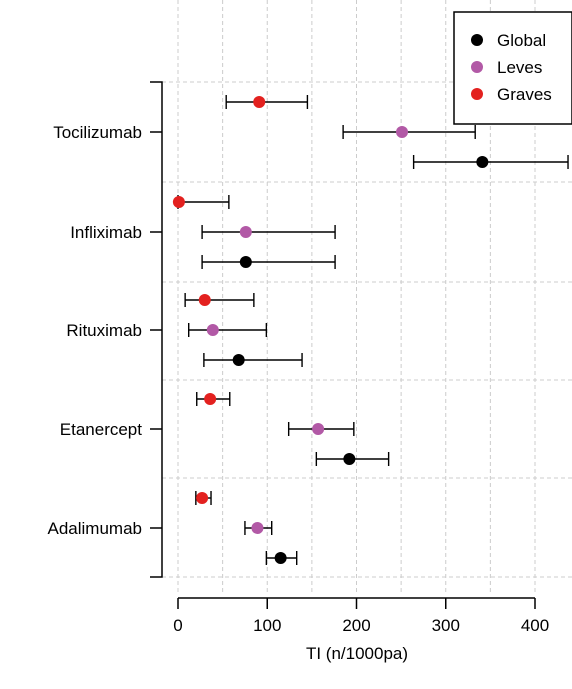 Image resolution: width=572 pixels, height=689 pixels. I want to click on legend-label: Global, so click(521, 40).